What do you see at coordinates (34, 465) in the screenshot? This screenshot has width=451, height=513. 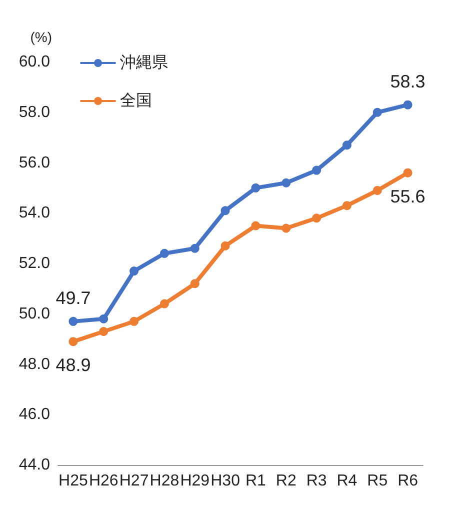 I see `y-tick-label: 44.0` at bounding box center [34, 465].